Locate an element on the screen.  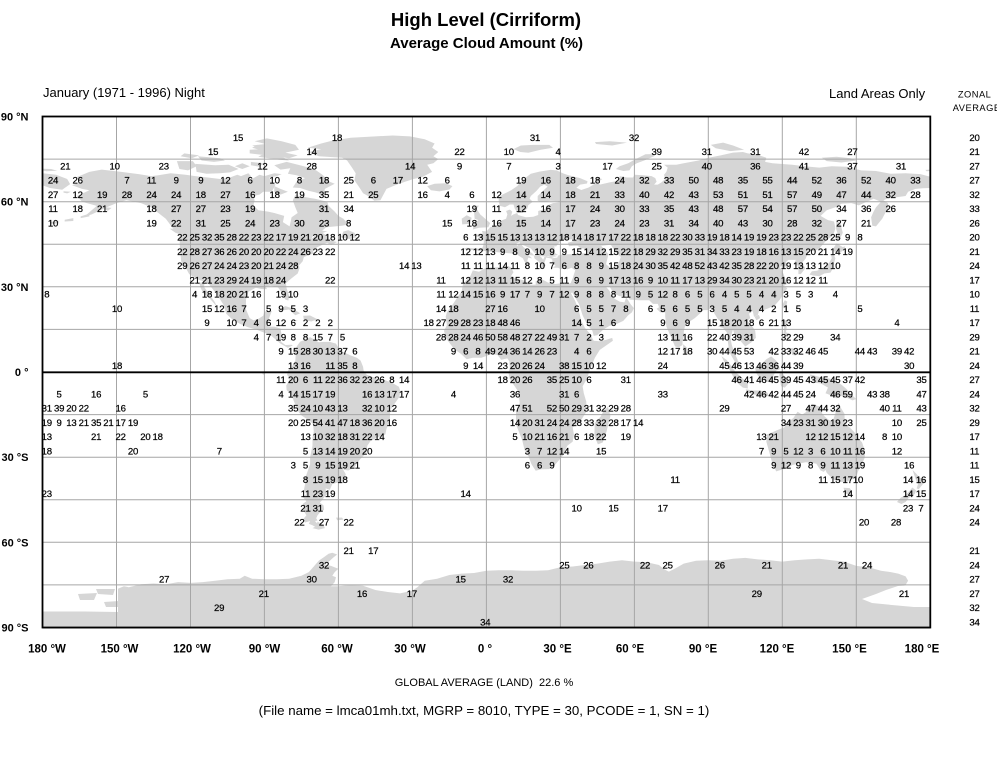
svg-text: 34 is located at coordinates (835, 337).